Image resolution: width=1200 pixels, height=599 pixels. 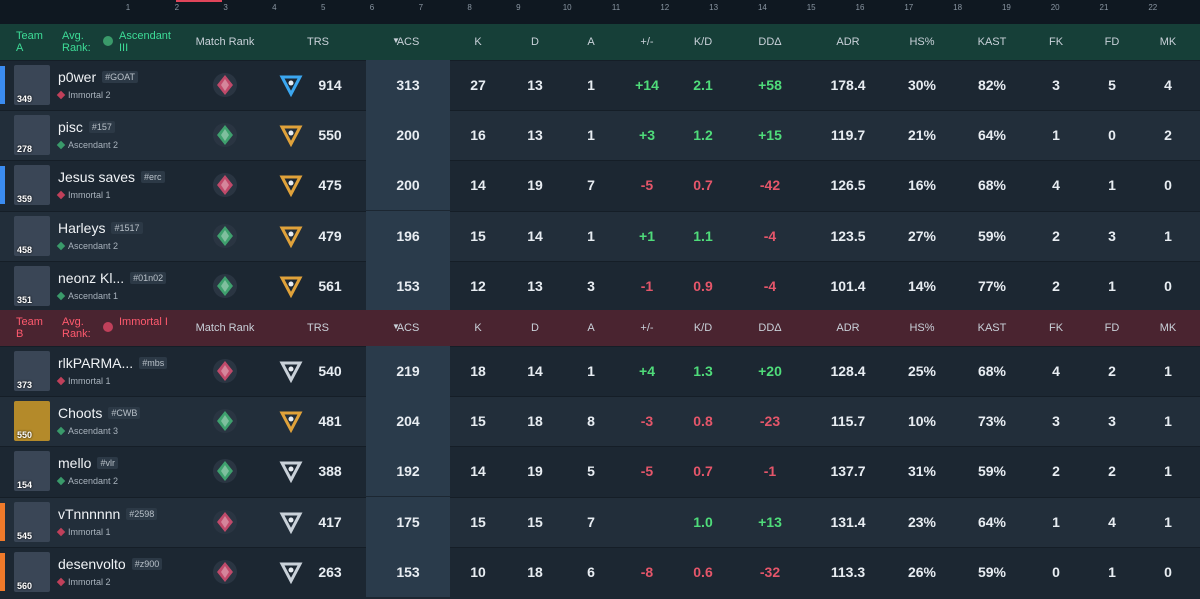 What do you see at coordinates (225, 42) in the screenshot?
I see `column-header: Match Rank` at bounding box center [225, 42].